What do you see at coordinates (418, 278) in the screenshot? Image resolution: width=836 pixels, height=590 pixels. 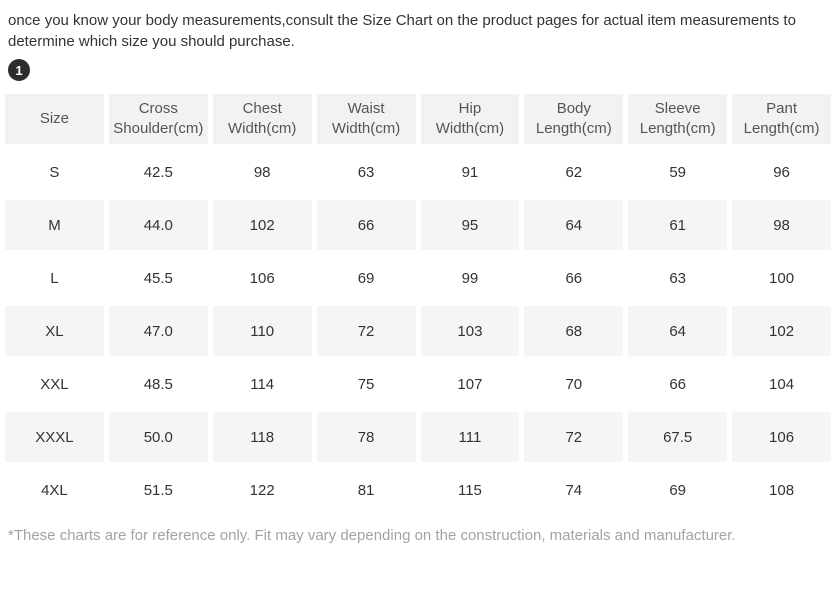 I see `table-row: L 45.5 106 69 99 66 63 100` at bounding box center [418, 278].